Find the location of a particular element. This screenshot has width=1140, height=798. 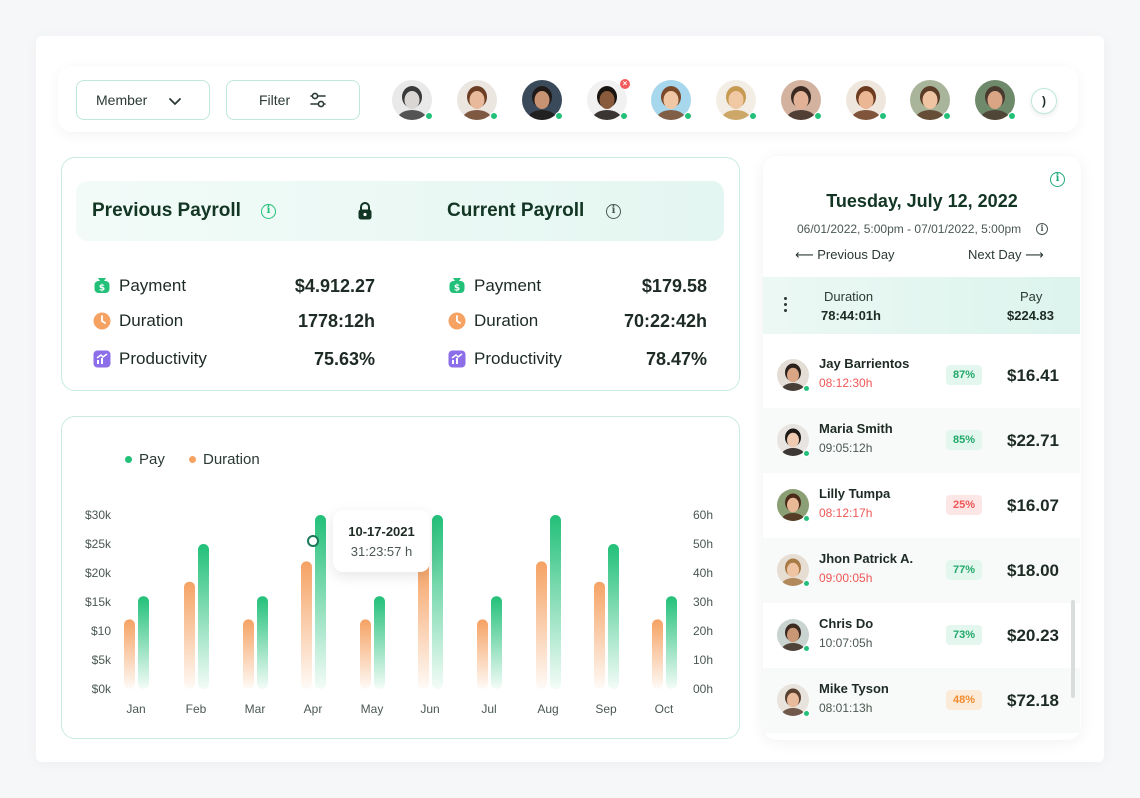

more-avatars-button: ) is located at coordinates (1044, 101).